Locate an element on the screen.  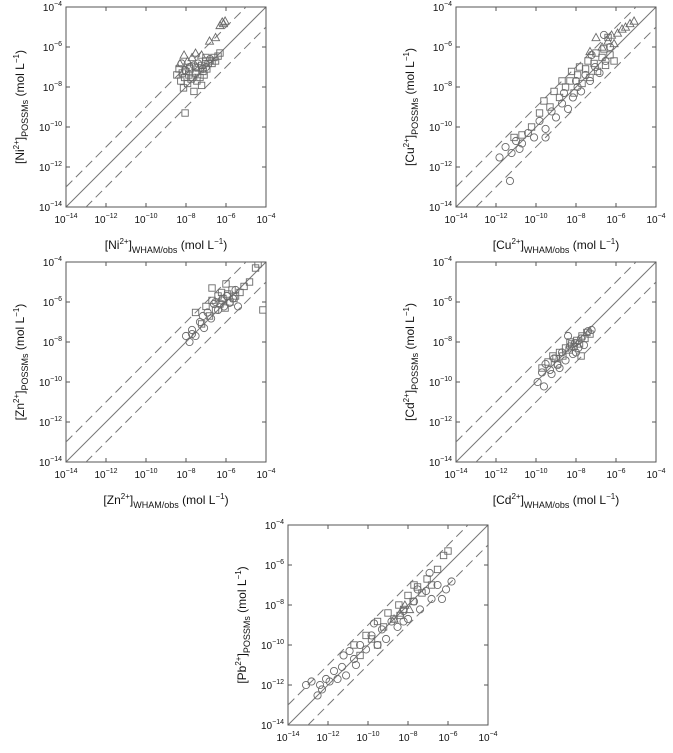
y-tick-label: 10⁻⁴ is located at coordinates (274, 525).